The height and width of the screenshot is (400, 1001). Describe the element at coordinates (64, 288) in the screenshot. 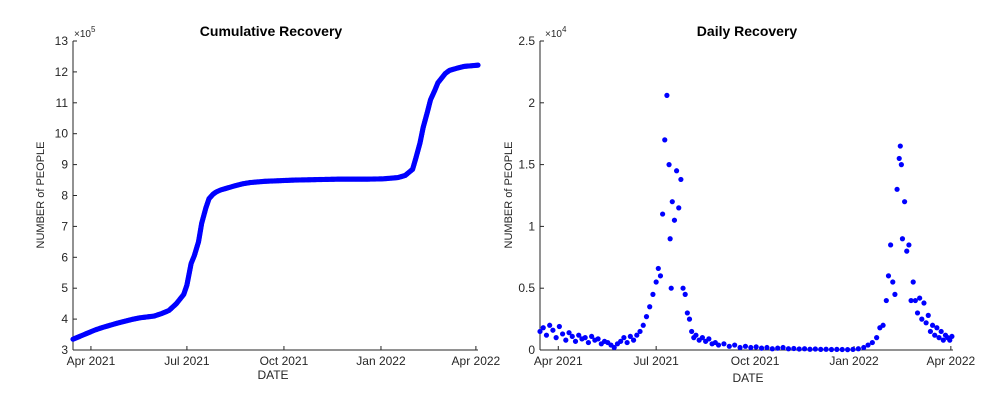

I see `y-tick-label: 5` at that location.